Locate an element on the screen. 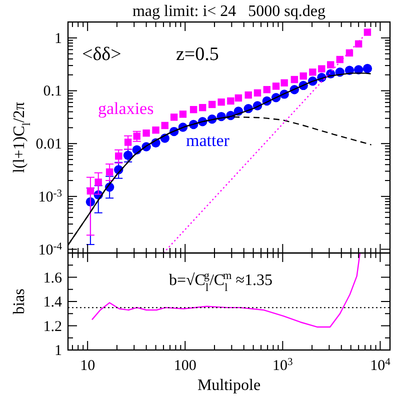 The image size is (399, 399). annotation: <δδ> is located at coordinates (102, 54).